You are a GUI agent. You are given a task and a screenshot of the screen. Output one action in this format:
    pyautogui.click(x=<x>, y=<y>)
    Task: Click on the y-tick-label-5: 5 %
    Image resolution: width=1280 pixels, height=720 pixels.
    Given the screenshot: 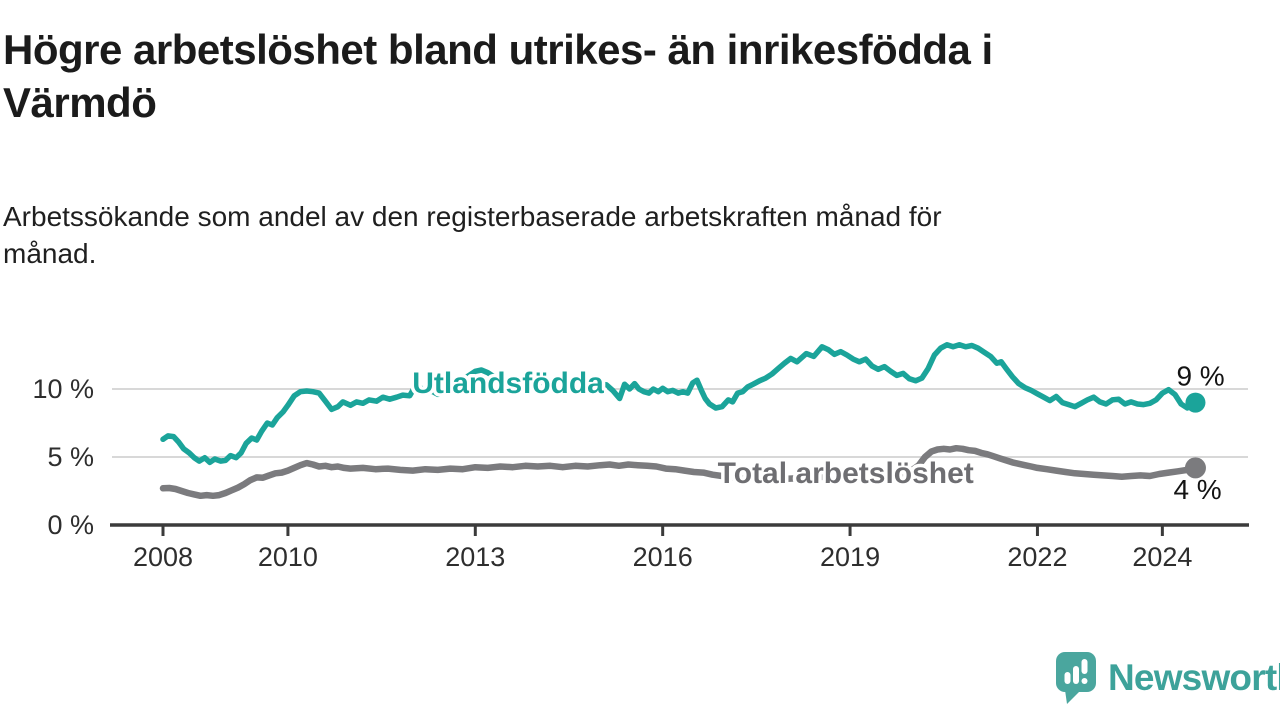 What is the action you would take?
    pyautogui.click(x=70, y=457)
    